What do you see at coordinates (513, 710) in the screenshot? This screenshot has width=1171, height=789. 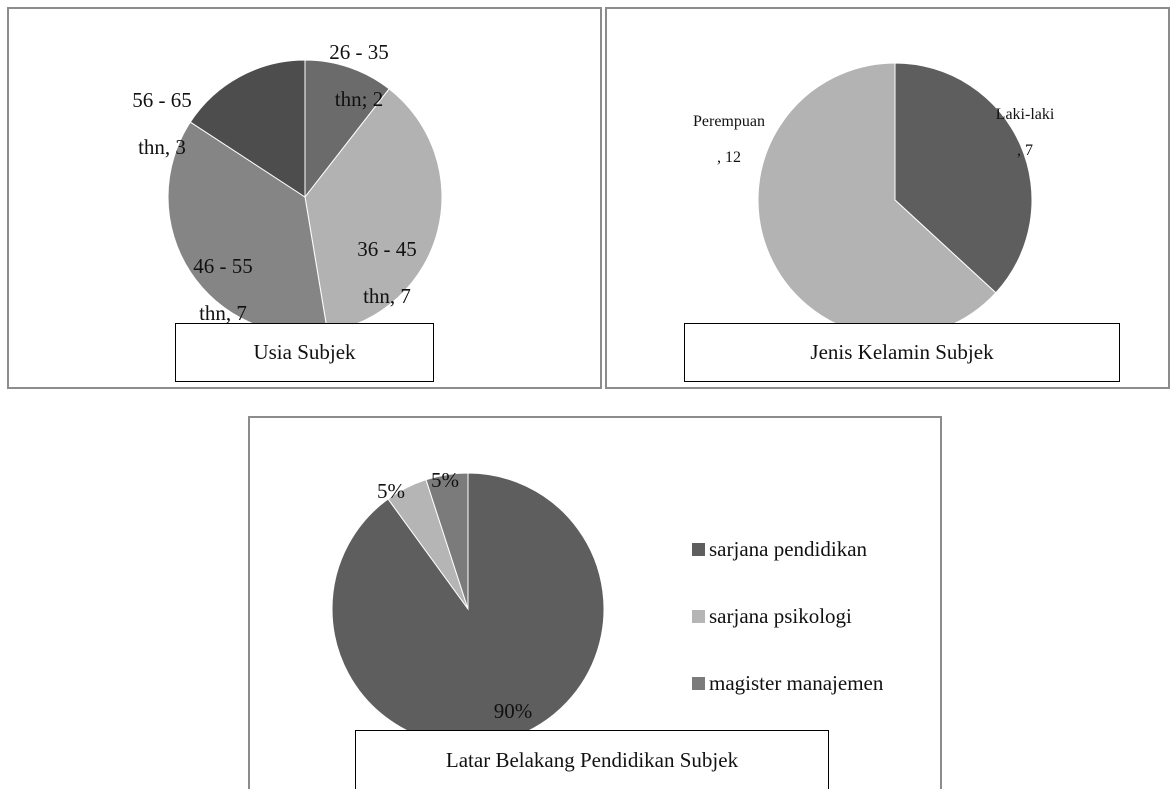 I see `edu-label-pendidikan: 90%` at bounding box center [513, 710].